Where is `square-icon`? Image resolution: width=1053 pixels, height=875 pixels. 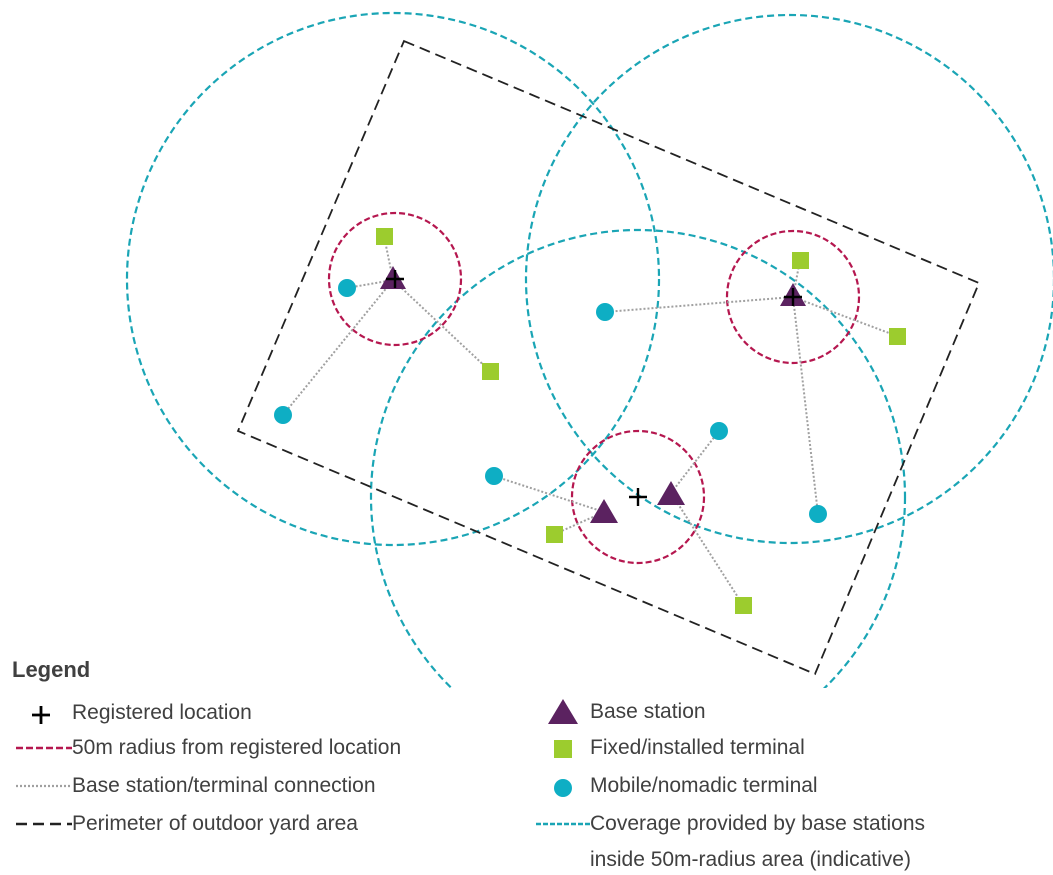 square-icon is located at coordinates (565, 748).